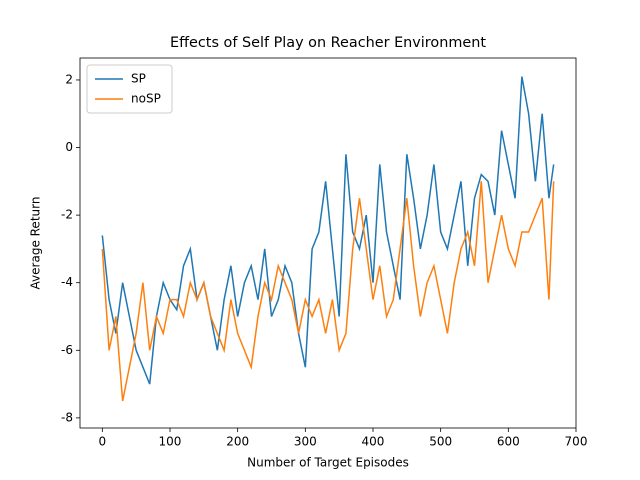 The image size is (640, 480). I want to click on x-tick-label: 100, so click(170, 442).